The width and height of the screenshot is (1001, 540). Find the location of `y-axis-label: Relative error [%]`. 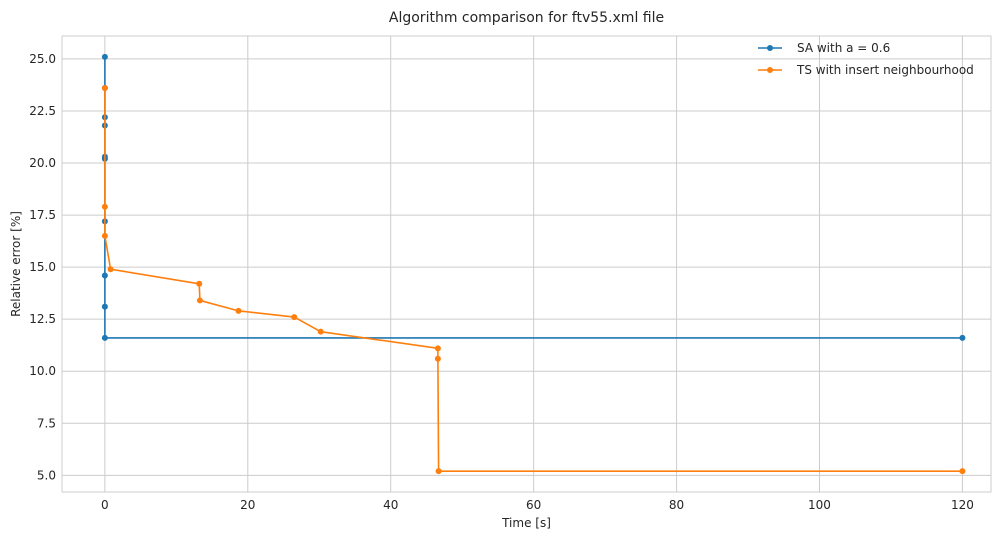

y-axis-label: Relative error [%] is located at coordinates (16, 264).